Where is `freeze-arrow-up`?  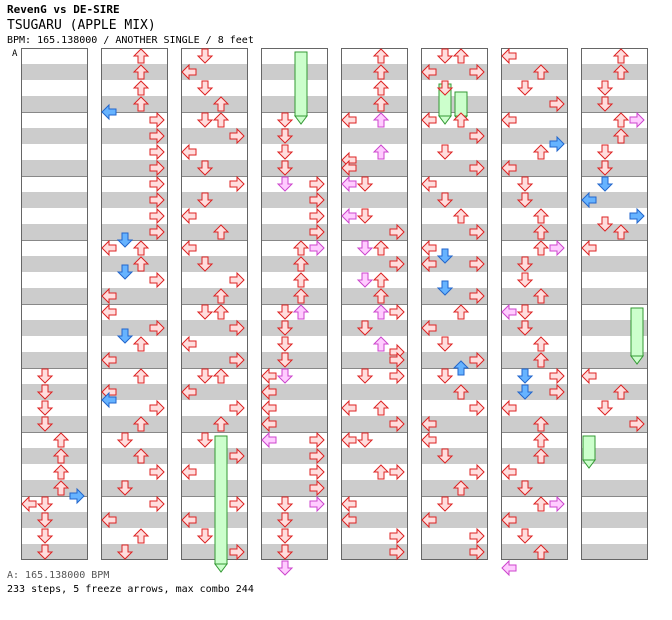
freeze-arrow-up is located at coordinates (301, 84).